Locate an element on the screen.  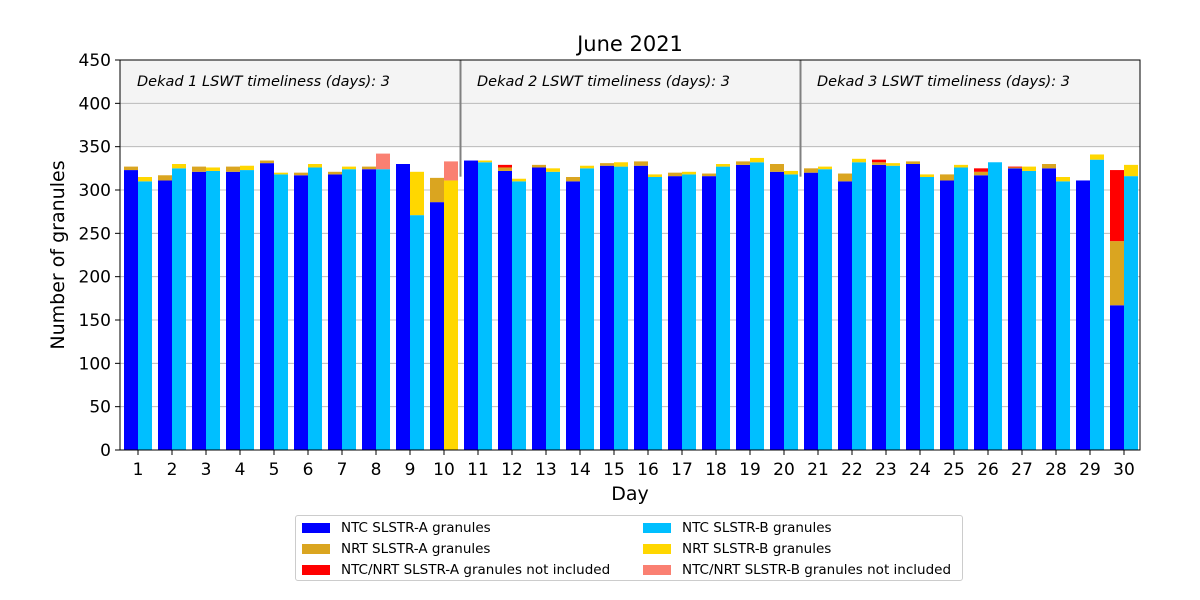
legend-label: NRT SLSTR-A granules is located at coordinates (416, 549).